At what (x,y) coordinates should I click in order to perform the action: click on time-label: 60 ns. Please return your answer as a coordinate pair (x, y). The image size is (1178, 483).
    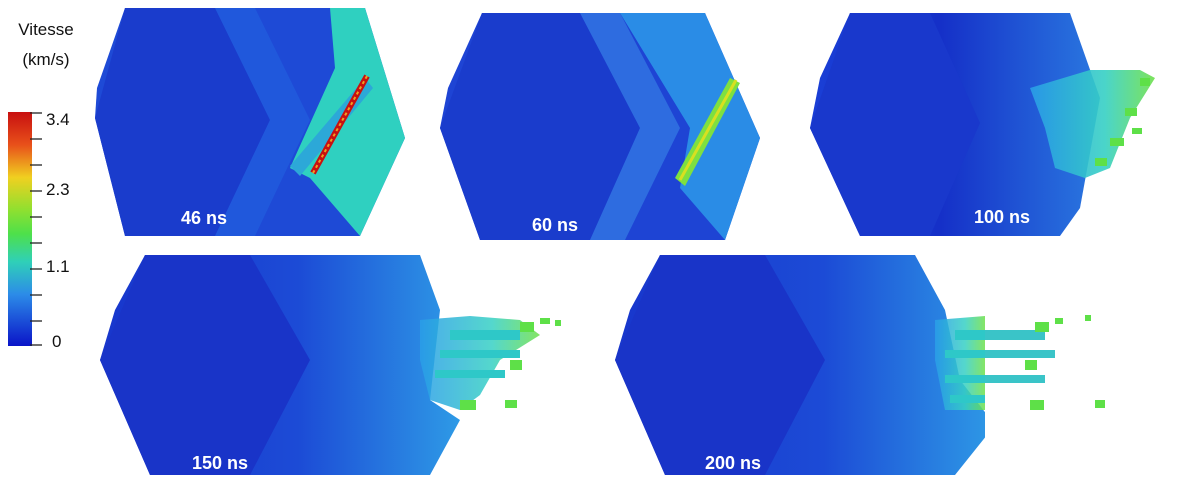
    Looking at the image, I should click on (555, 225).